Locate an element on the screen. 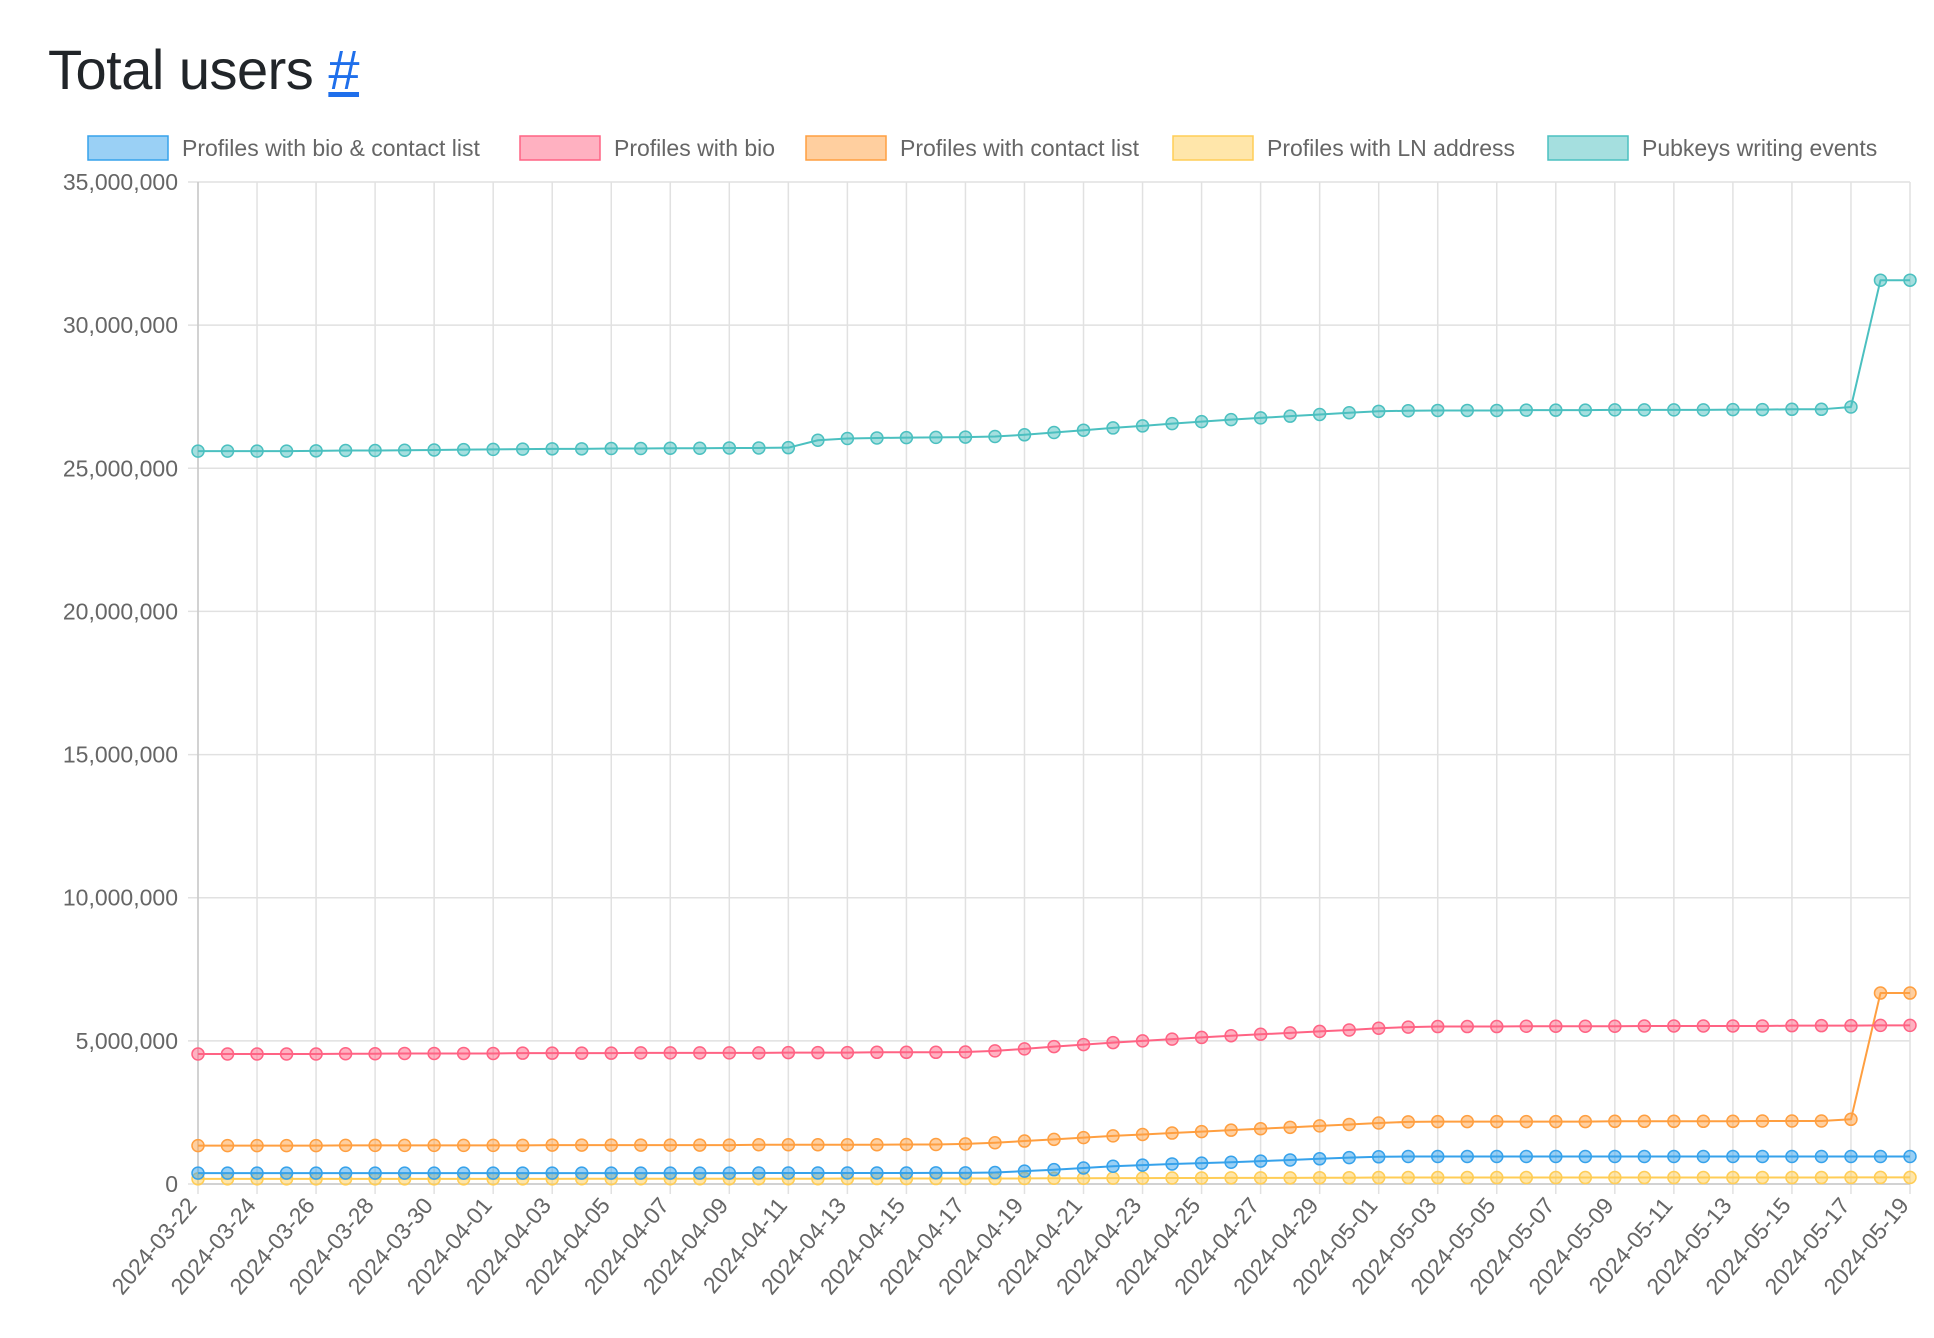 The width and height of the screenshot is (1934, 1338). legend-item: Profiles with contact list is located at coordinates (972, 148).